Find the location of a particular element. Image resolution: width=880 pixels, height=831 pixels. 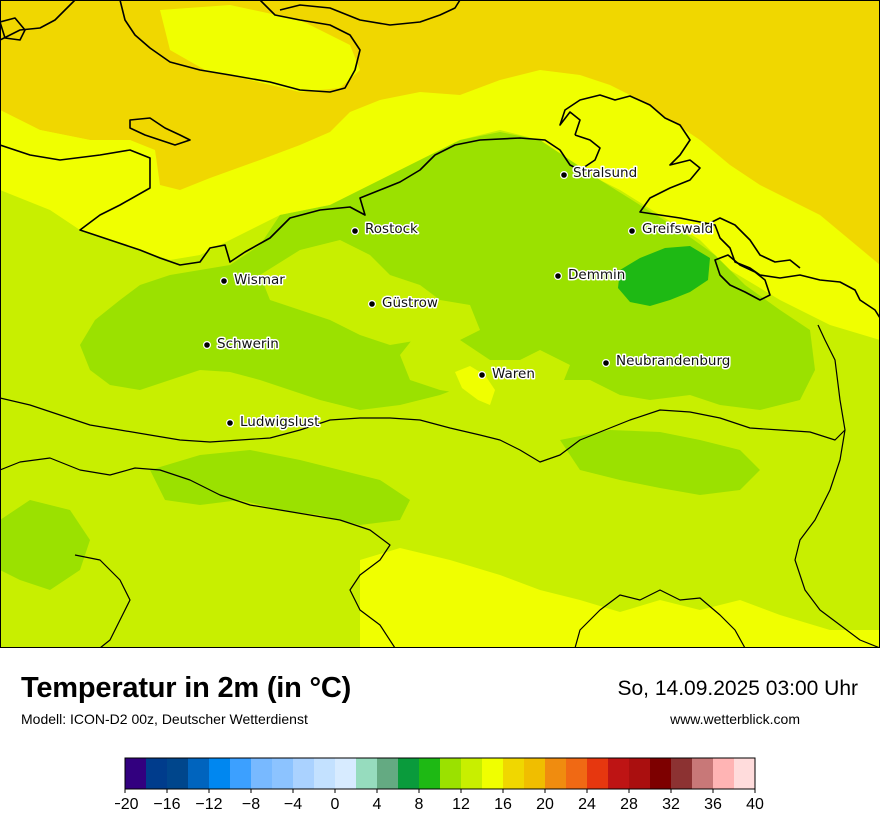

legend-tick-label: 28 is located at coordinates (629, 804).